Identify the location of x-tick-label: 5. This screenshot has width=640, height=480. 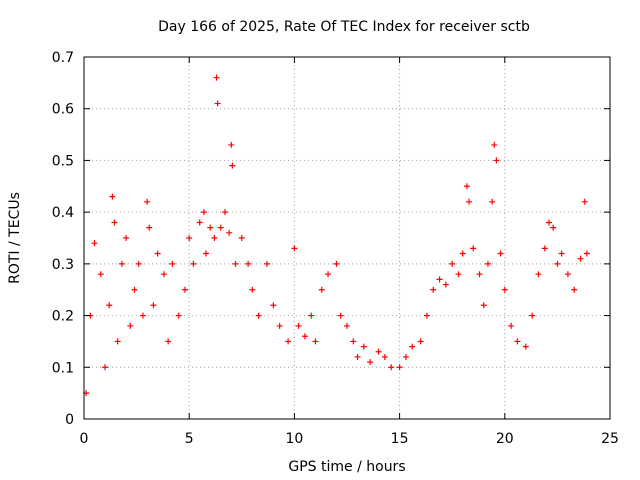
(189, 439).